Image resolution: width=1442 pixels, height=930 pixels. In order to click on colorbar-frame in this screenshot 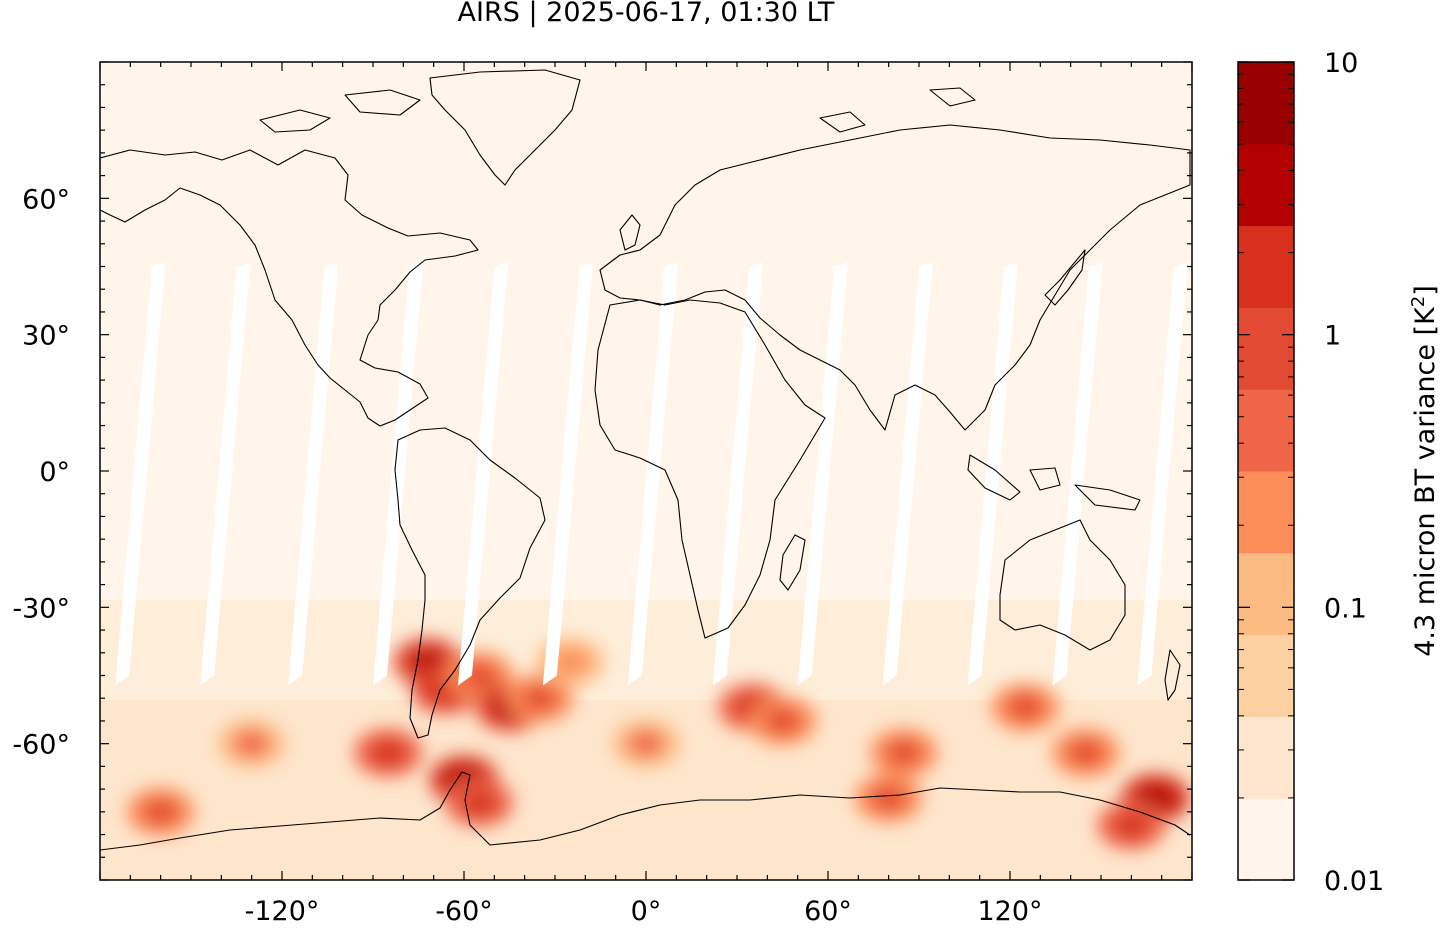, I will do `click(1266, 471)`.